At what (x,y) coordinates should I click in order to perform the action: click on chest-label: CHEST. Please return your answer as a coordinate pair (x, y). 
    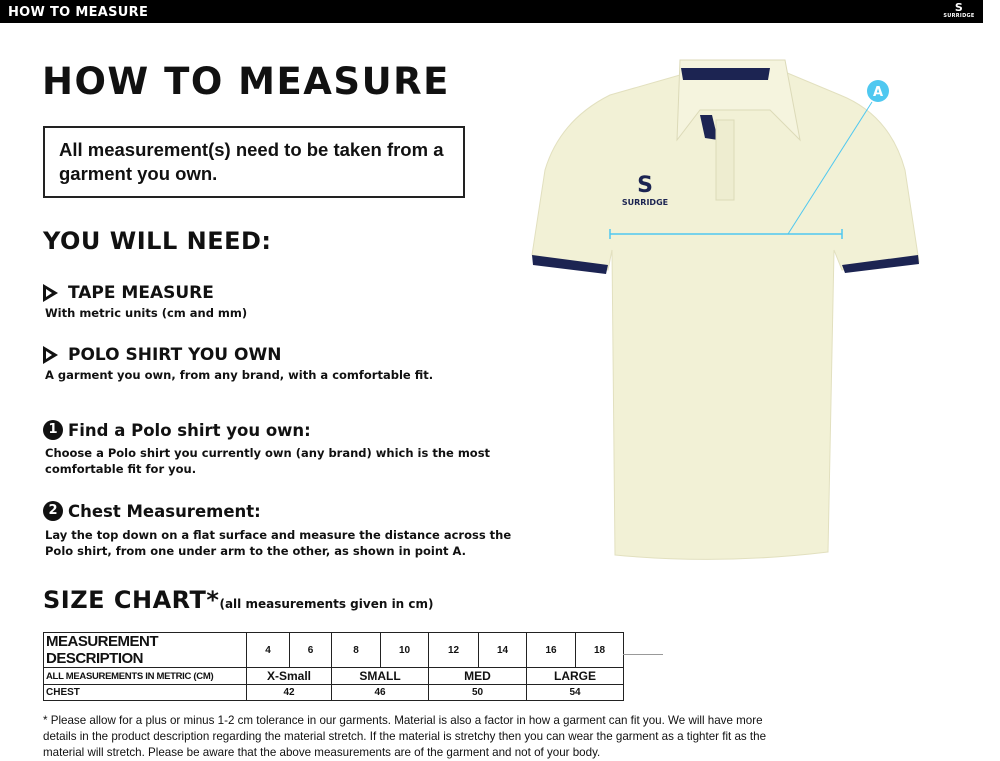
    Looking at the image, I should click on (145, 692).